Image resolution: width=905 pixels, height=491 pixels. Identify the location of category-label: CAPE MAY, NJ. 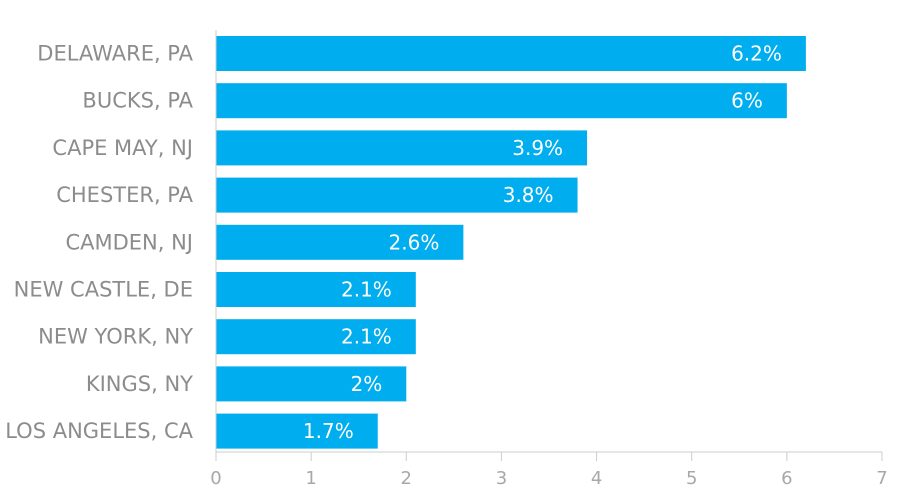
(122, 148).